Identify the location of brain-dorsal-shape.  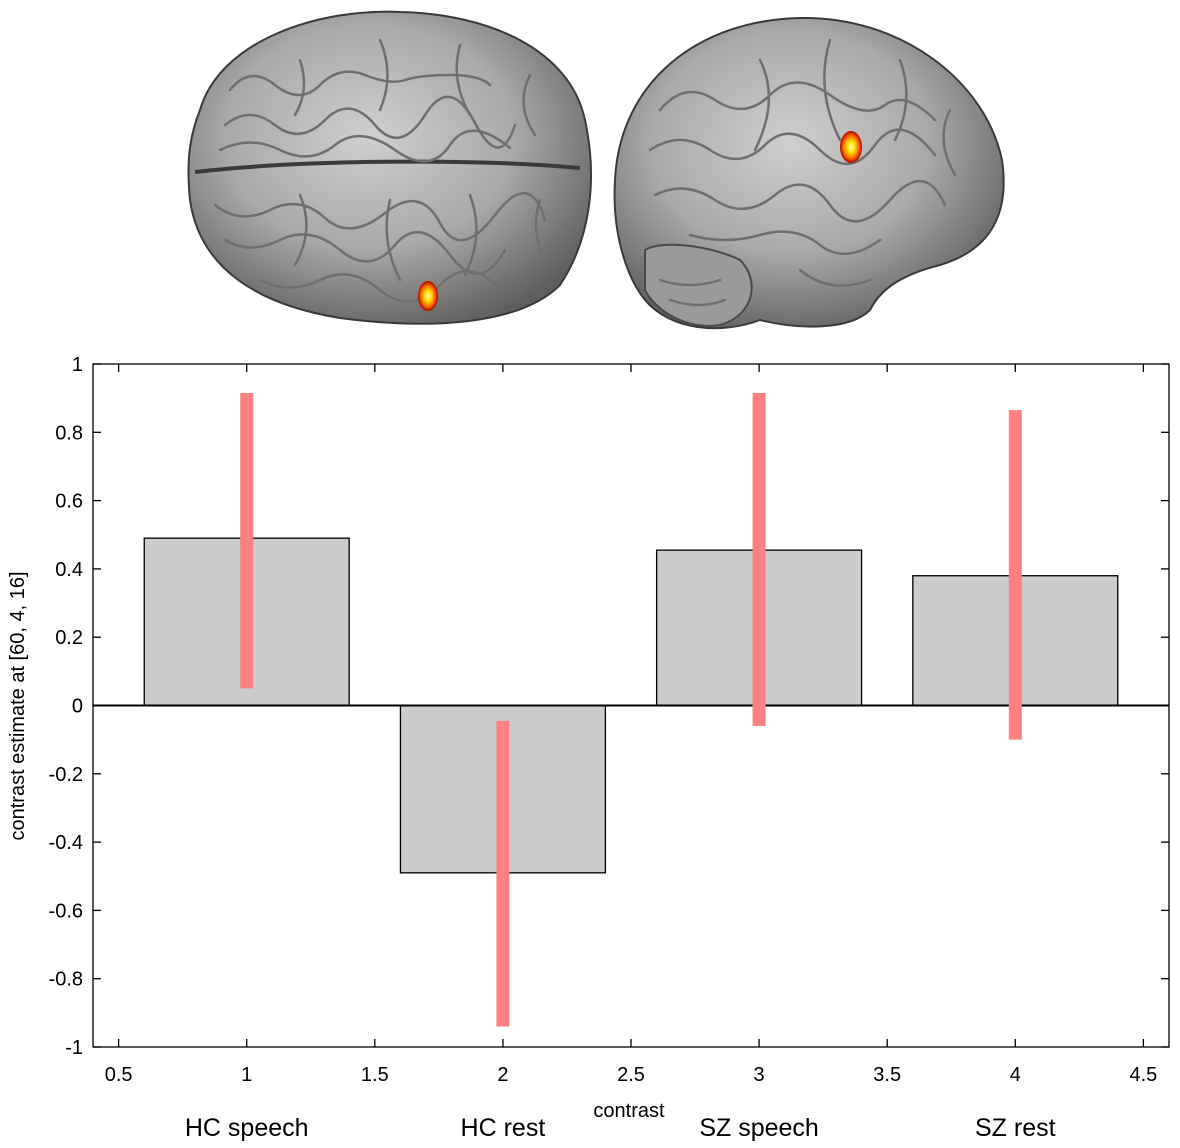
(389, 167).